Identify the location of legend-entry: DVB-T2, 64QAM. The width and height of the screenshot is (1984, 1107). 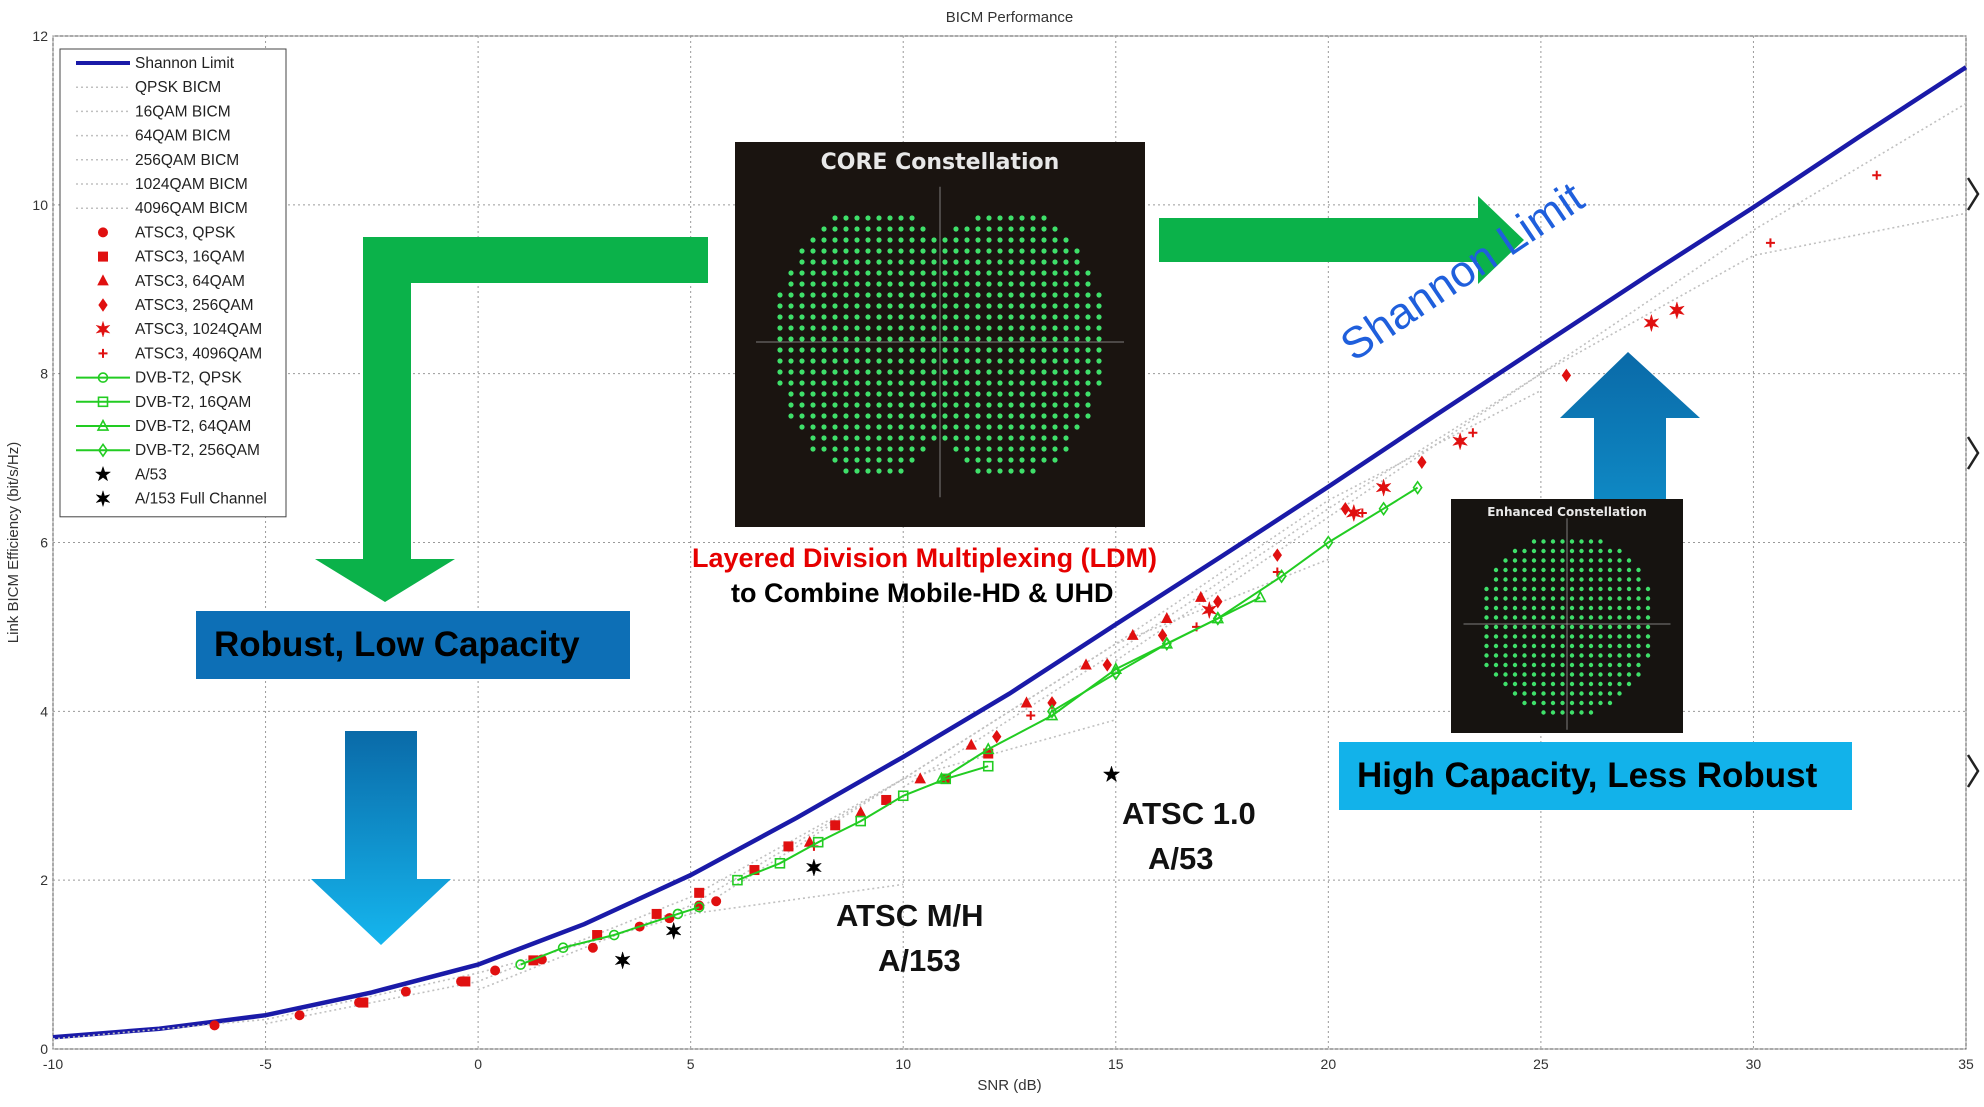
(193, 426).